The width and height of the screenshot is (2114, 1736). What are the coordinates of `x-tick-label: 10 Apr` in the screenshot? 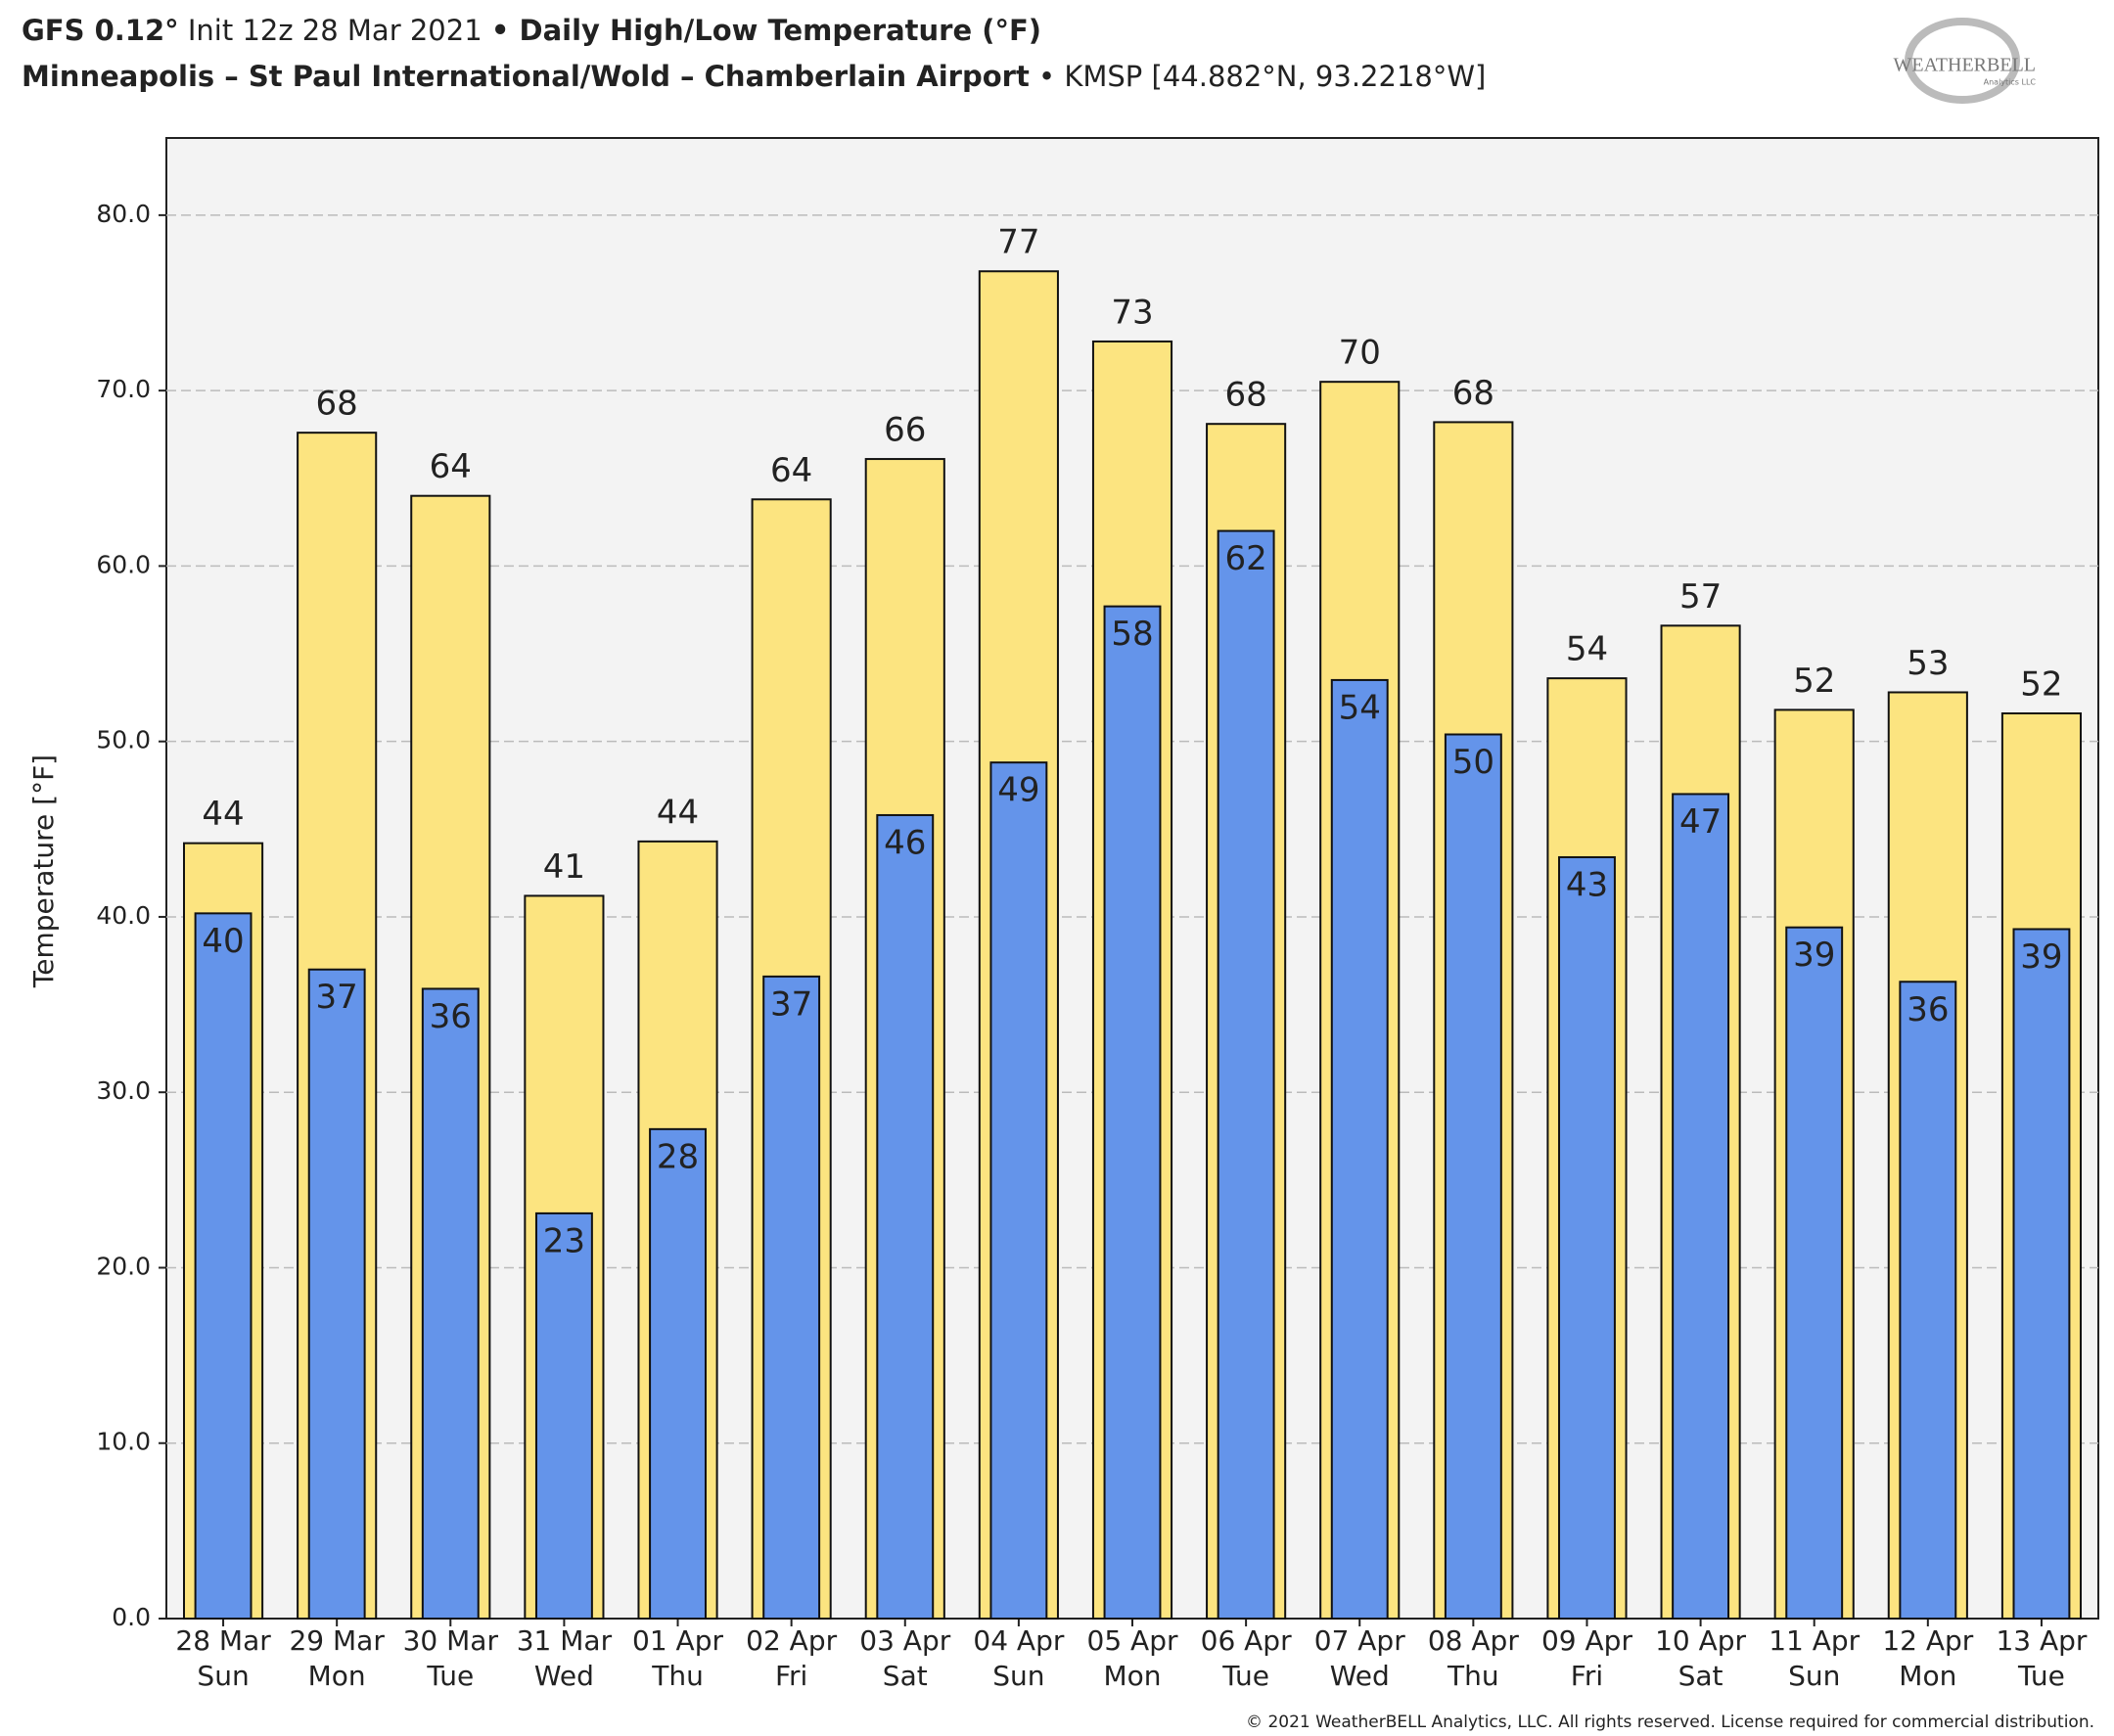 It's located at (1701, 1640).